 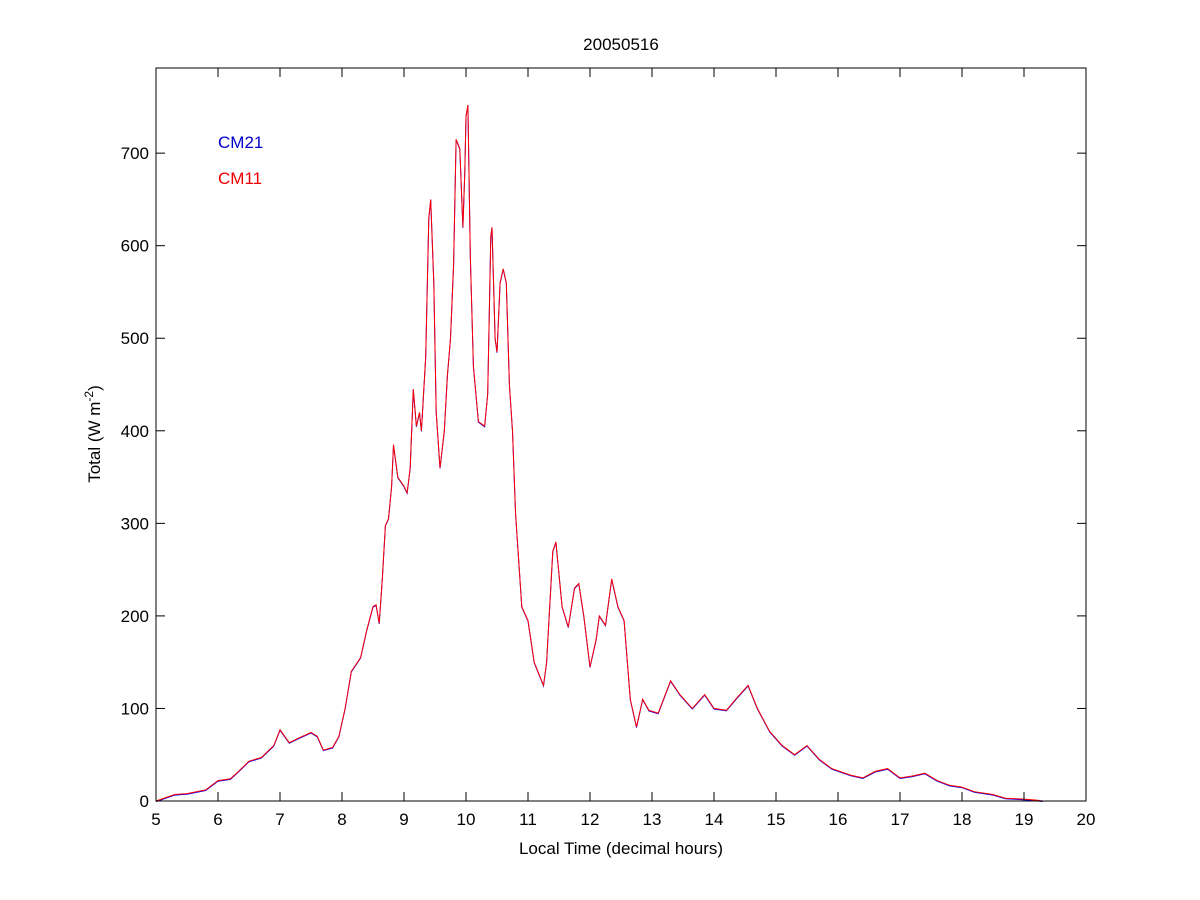 I want to click on y-tick-label: 400, so click(x=135, y=431).